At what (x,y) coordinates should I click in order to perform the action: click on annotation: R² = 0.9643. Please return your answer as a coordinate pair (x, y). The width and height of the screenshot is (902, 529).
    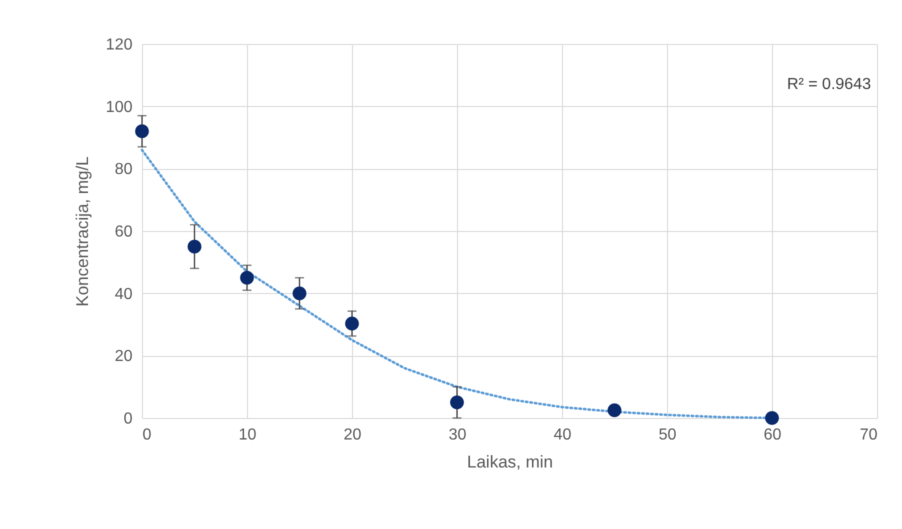
    Looking at the image, I should click on (829, 84).